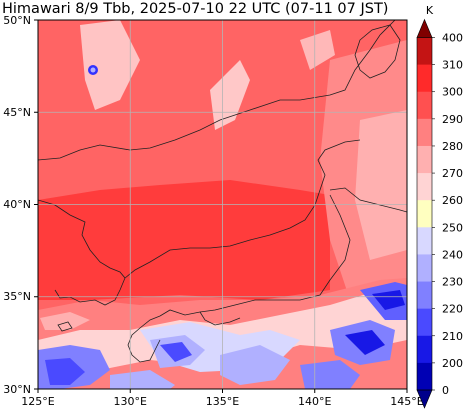 Image resolution: width=468 pixels, height=409 pixels. Describe the element at coordinates (314, 401) in the screenshot. I see `lon-label: 140°E` at that location.